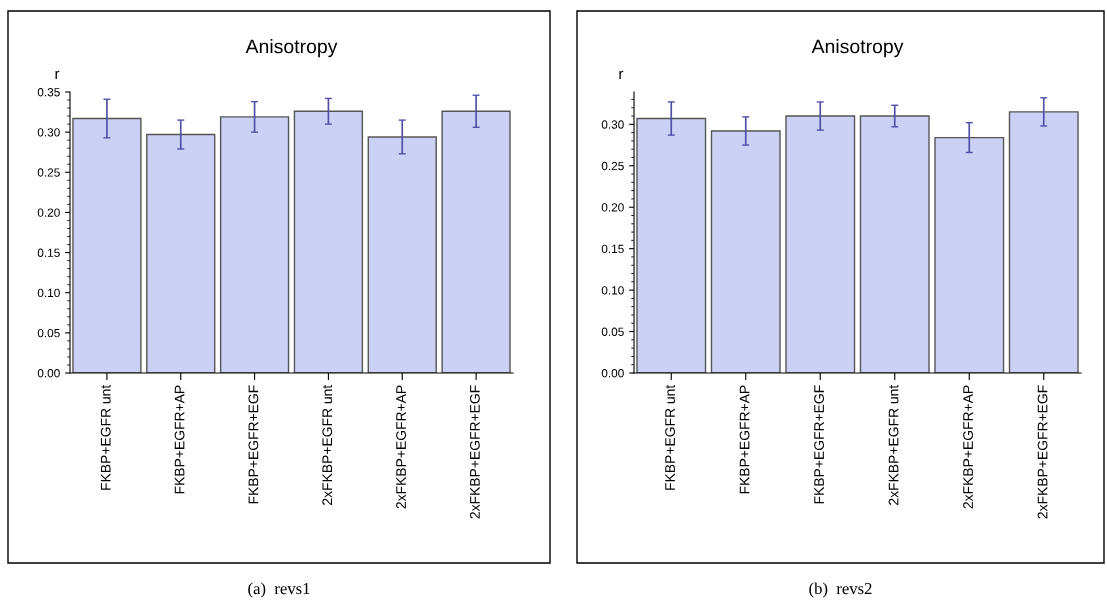 This screenshot has height=607, width=1107. Describe the element at coordinates (279, 590) in the screenshot. I see `text: (a) revs1` at that location.